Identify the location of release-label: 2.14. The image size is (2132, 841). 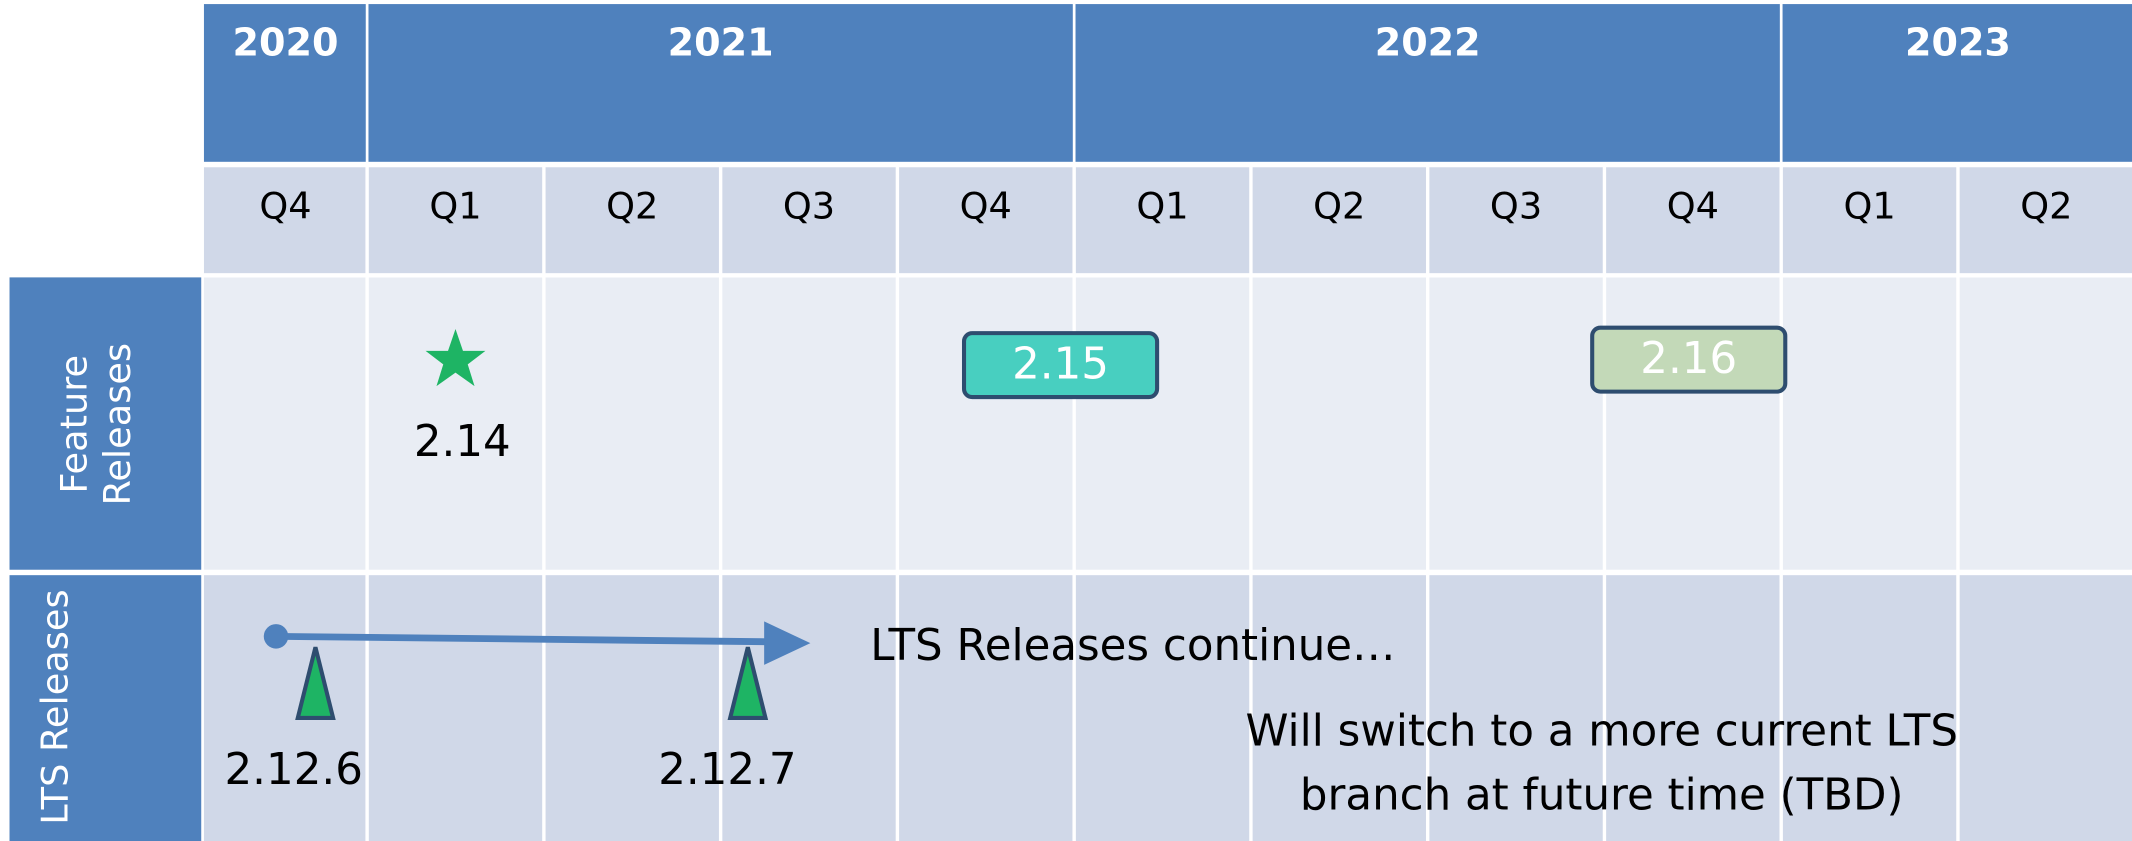
(462, 442).